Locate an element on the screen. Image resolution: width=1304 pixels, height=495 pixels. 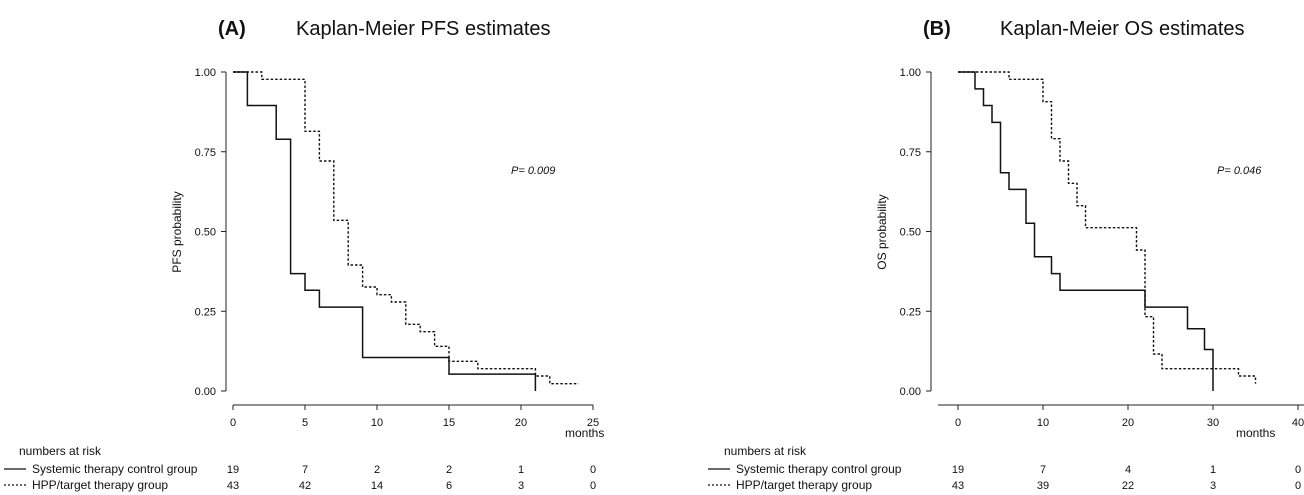
panel-b-control-curve is located at coordinates (1086, 231).